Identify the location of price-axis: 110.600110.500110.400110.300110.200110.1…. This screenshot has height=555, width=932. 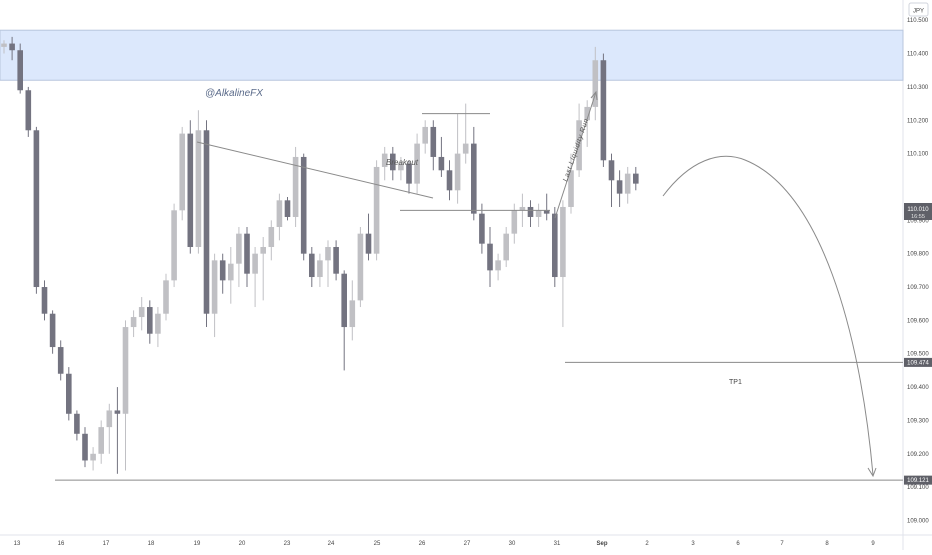
(918, 262).